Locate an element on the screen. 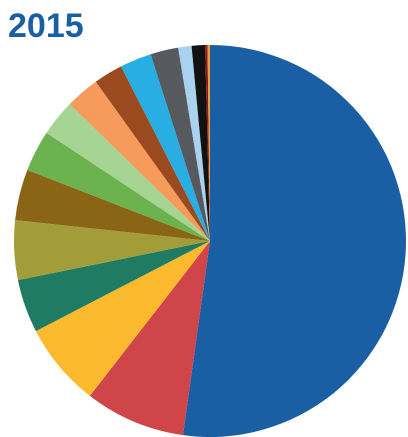 The width and height of the screenshot is (408, 437). chart-title: 2015 is located at coordinates (46, 26).